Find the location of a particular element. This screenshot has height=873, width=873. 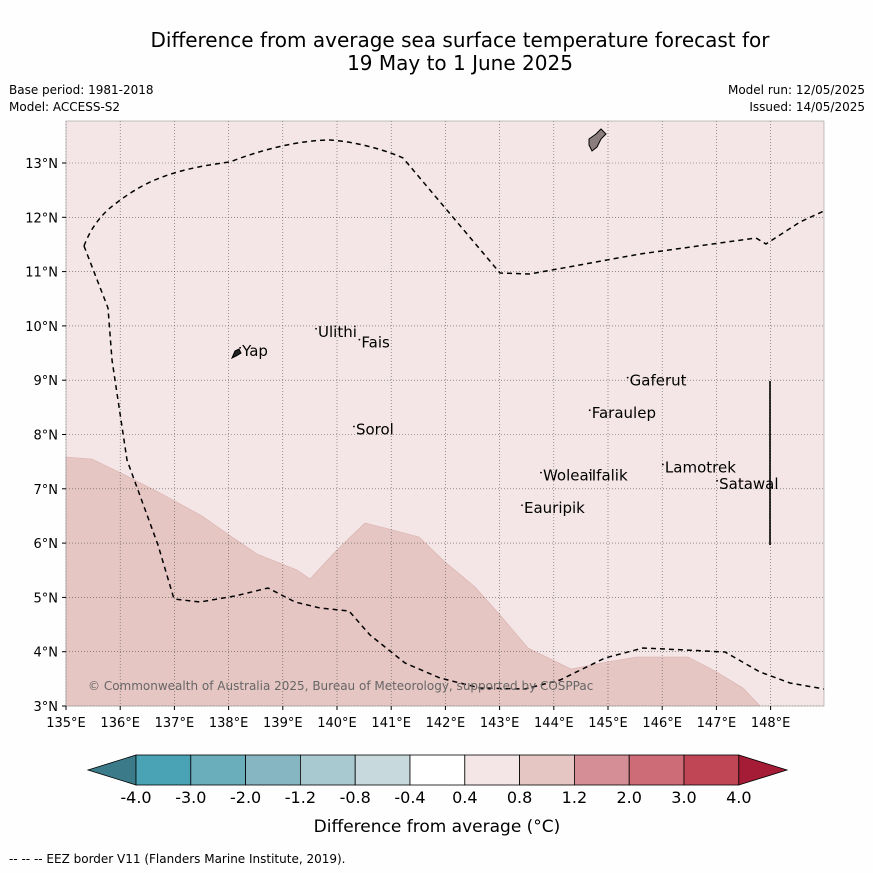

y-tick-label: 8°N is located at coordinates (46, 436).